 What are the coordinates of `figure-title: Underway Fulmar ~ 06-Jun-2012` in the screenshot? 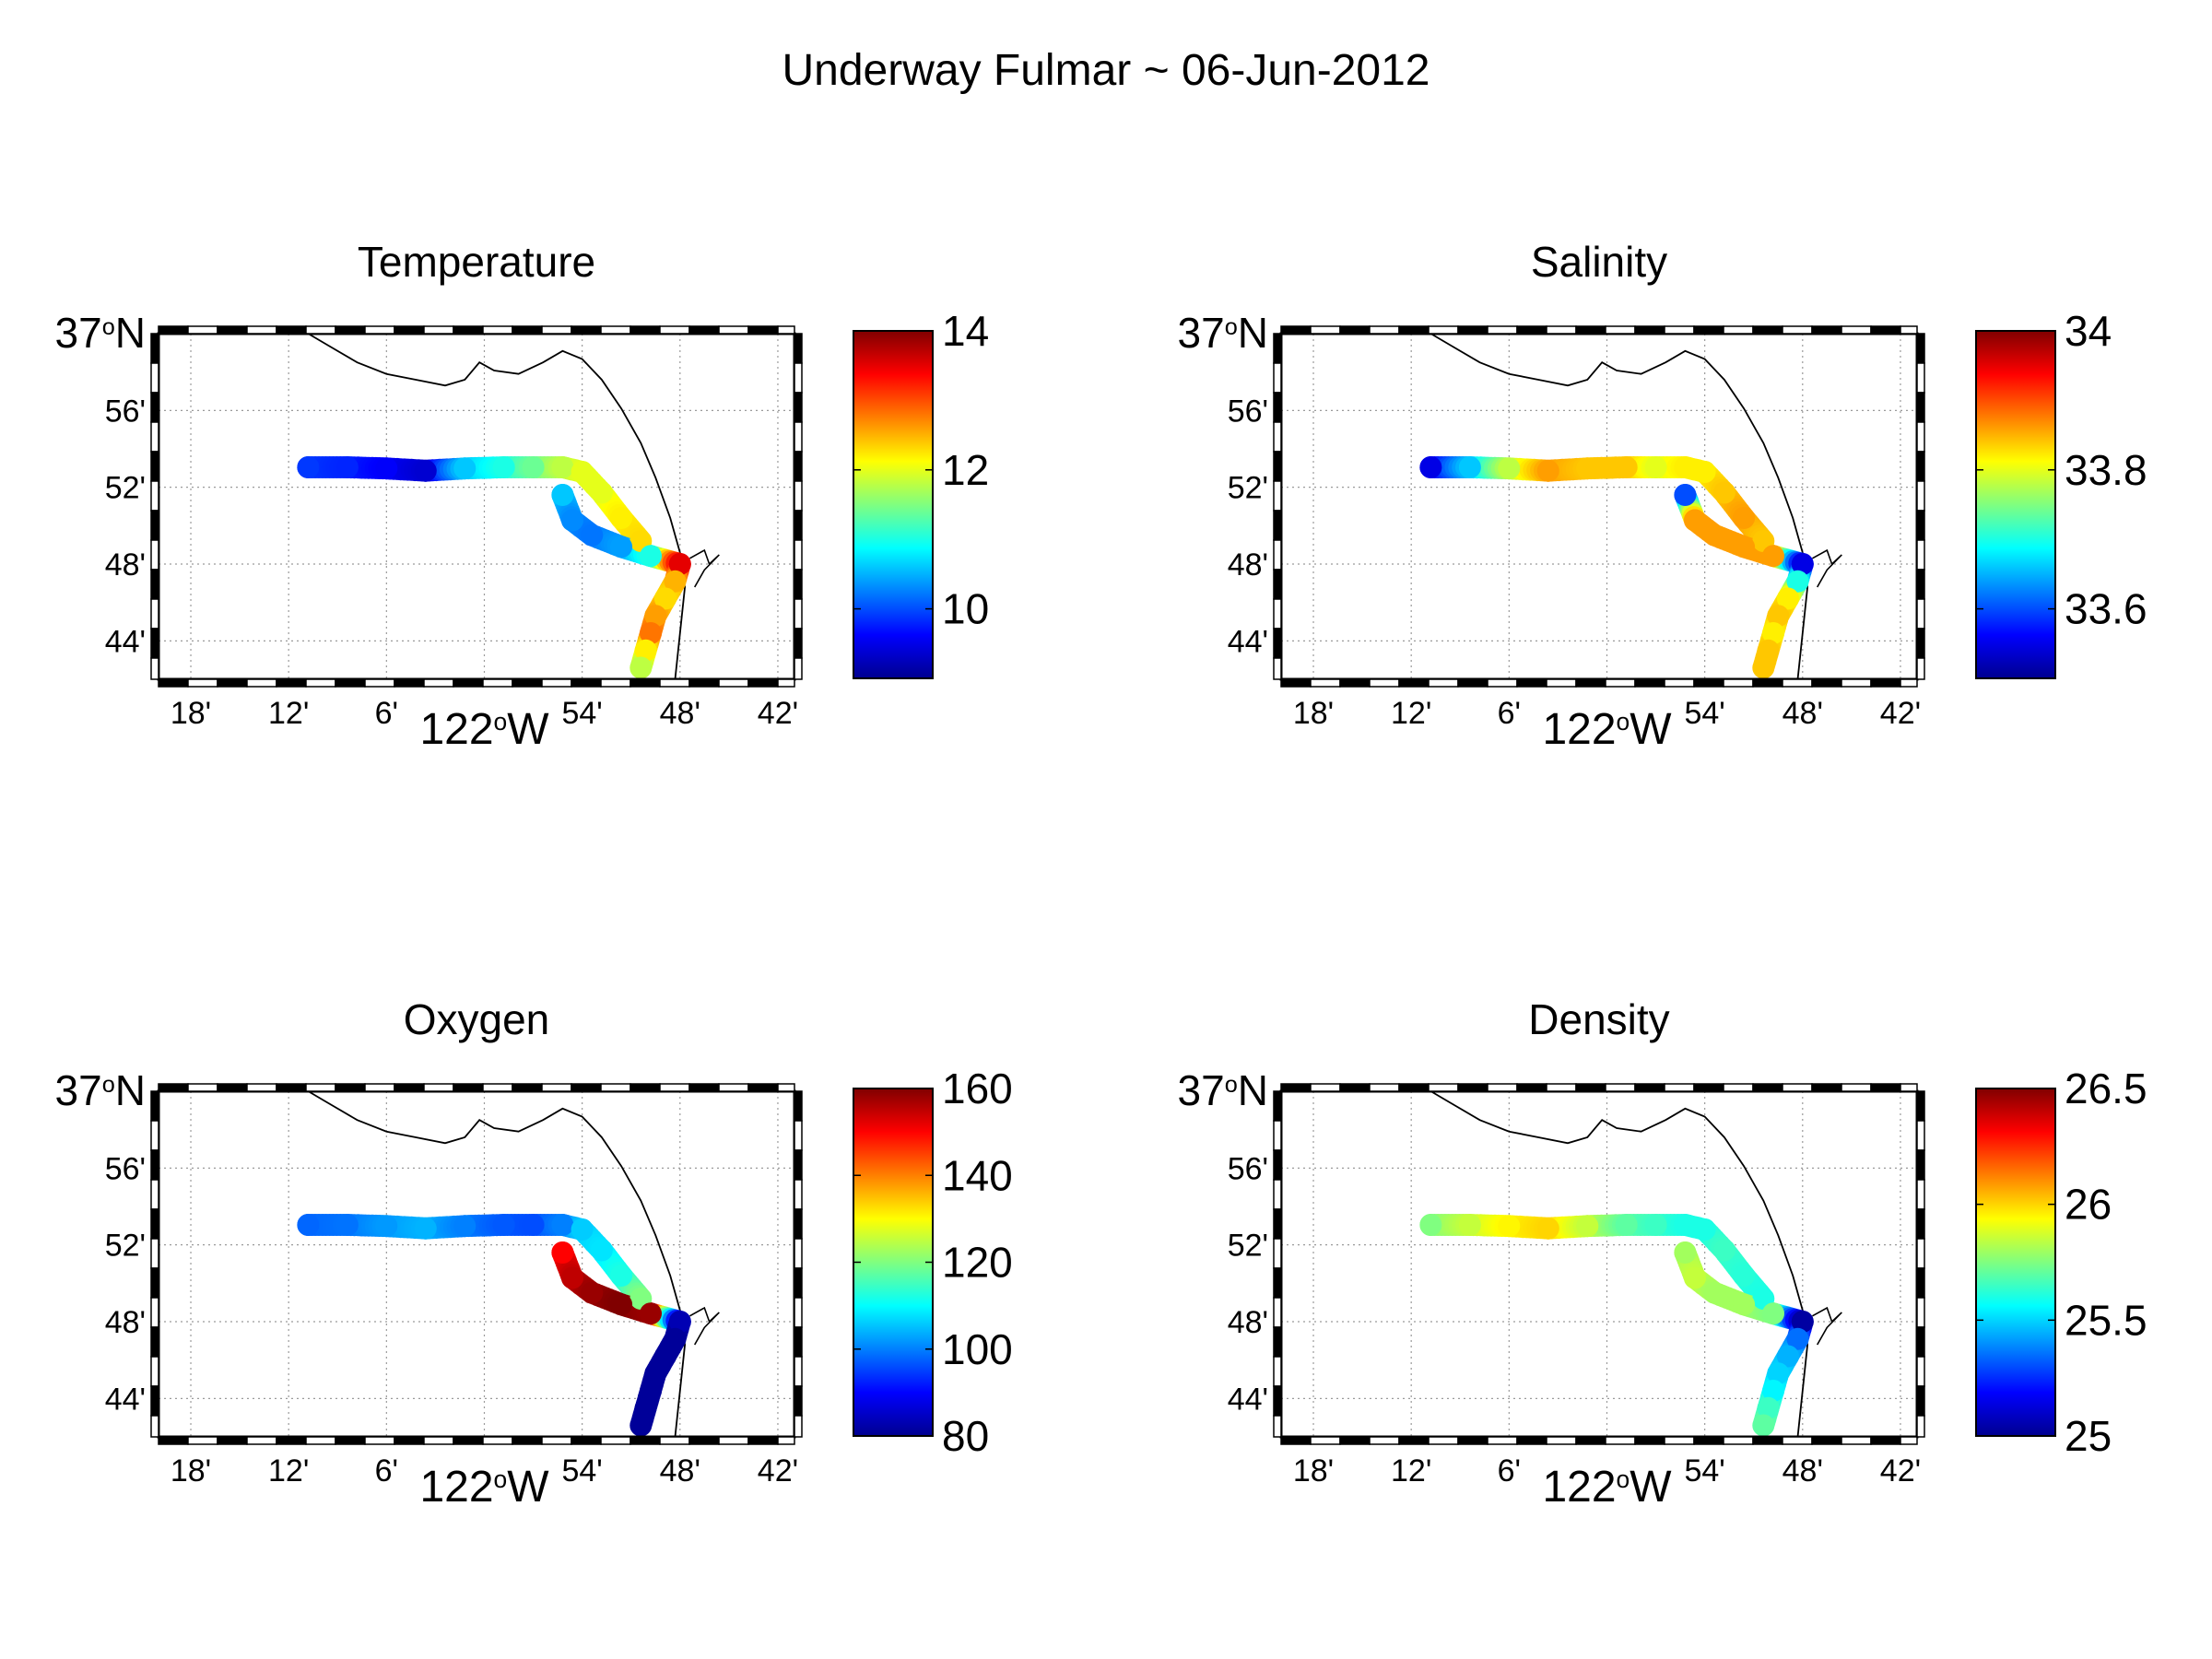 It's located at (1106, 70).